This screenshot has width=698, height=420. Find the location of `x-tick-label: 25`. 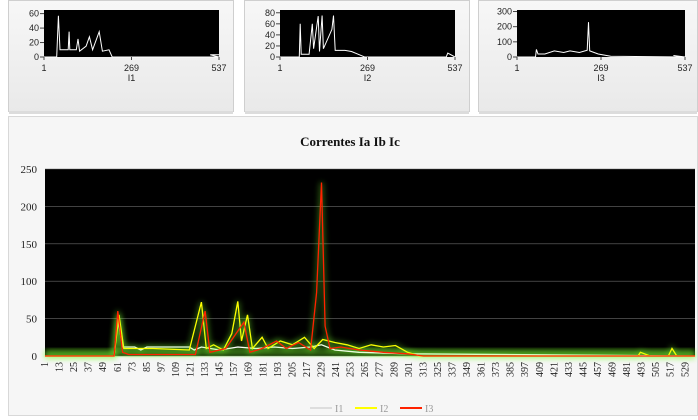

x-tick-label: 25 is located at coordinates (74, 367).